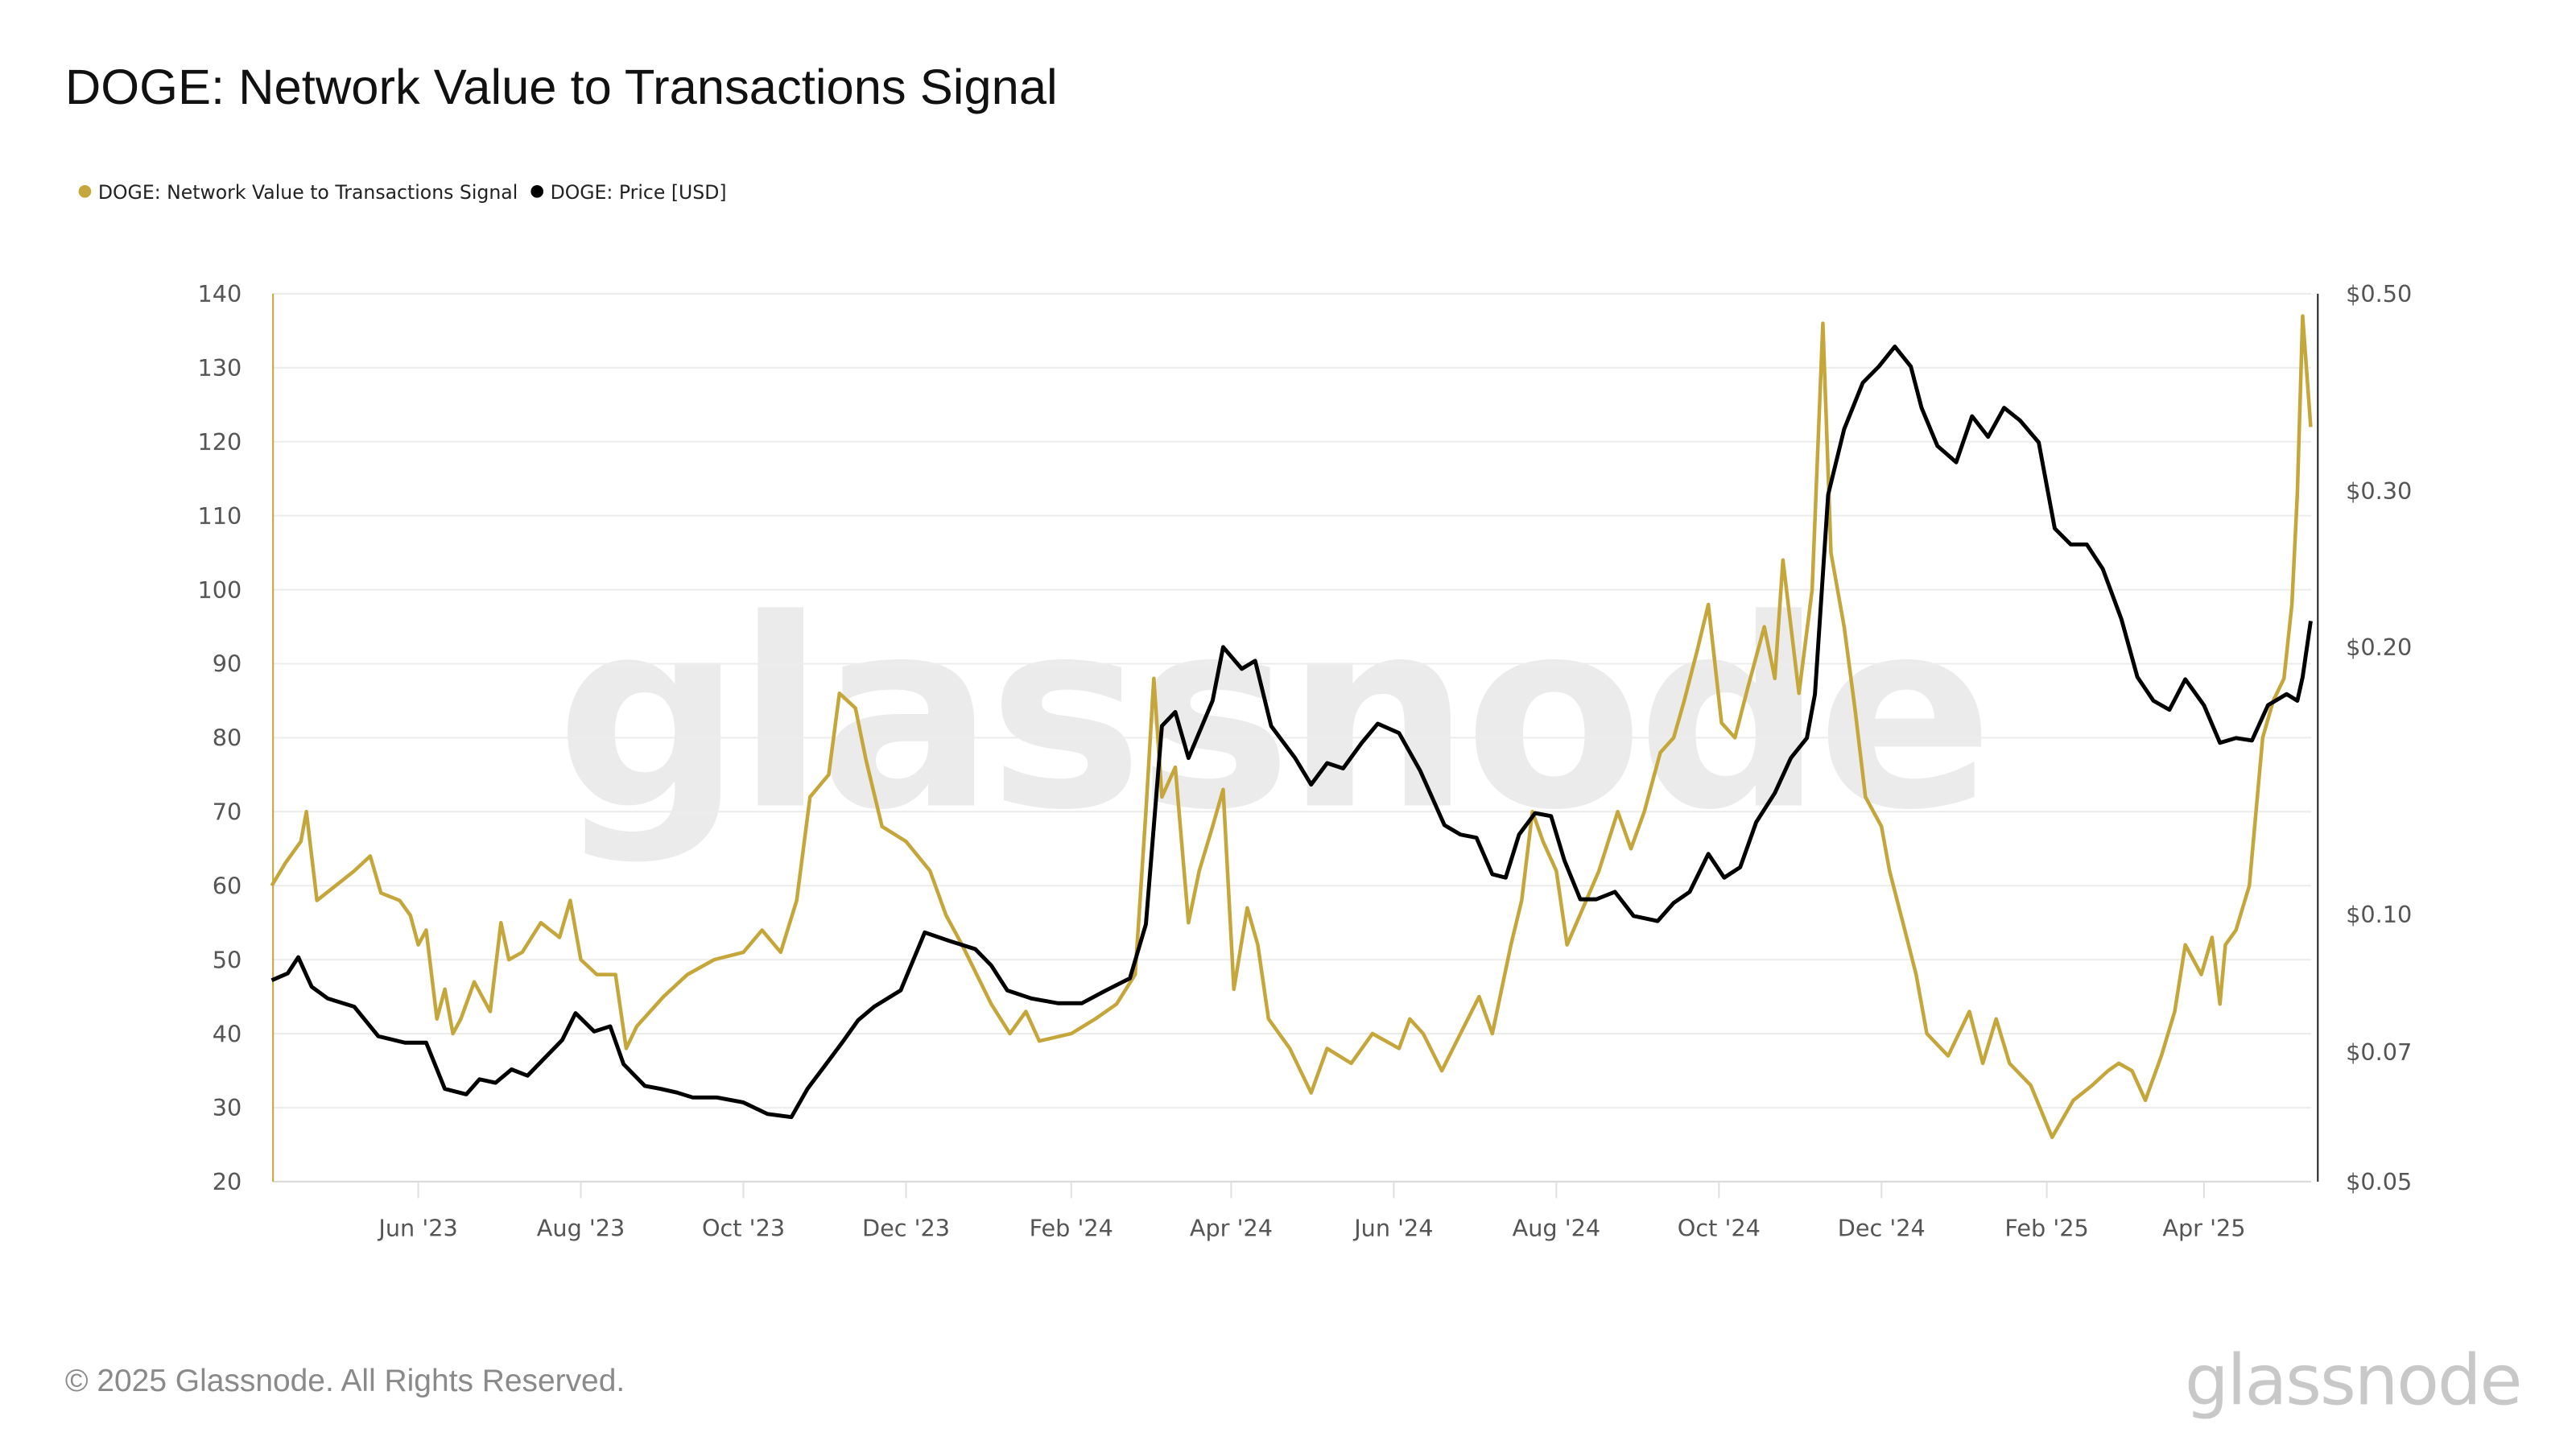 The image size is (2576, 1449). I want to click on glassnode-logo: glassnode, so click(2352, 1381).